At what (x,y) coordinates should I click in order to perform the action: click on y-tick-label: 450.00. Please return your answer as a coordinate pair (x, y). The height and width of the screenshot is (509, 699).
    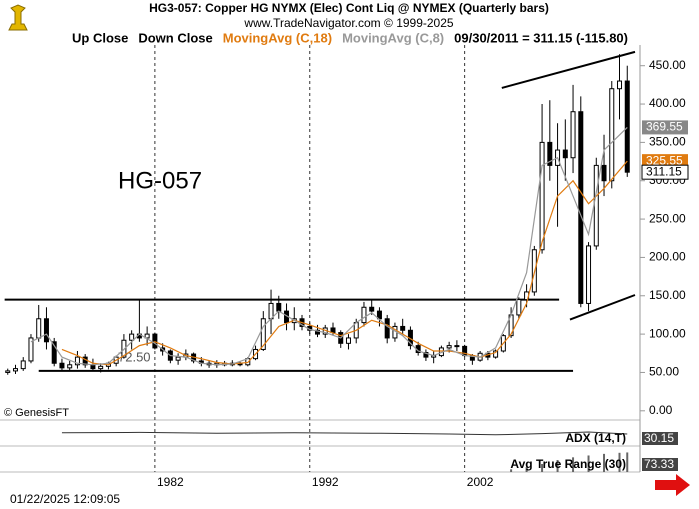
    Looking at the image, I should click on (667, 65).